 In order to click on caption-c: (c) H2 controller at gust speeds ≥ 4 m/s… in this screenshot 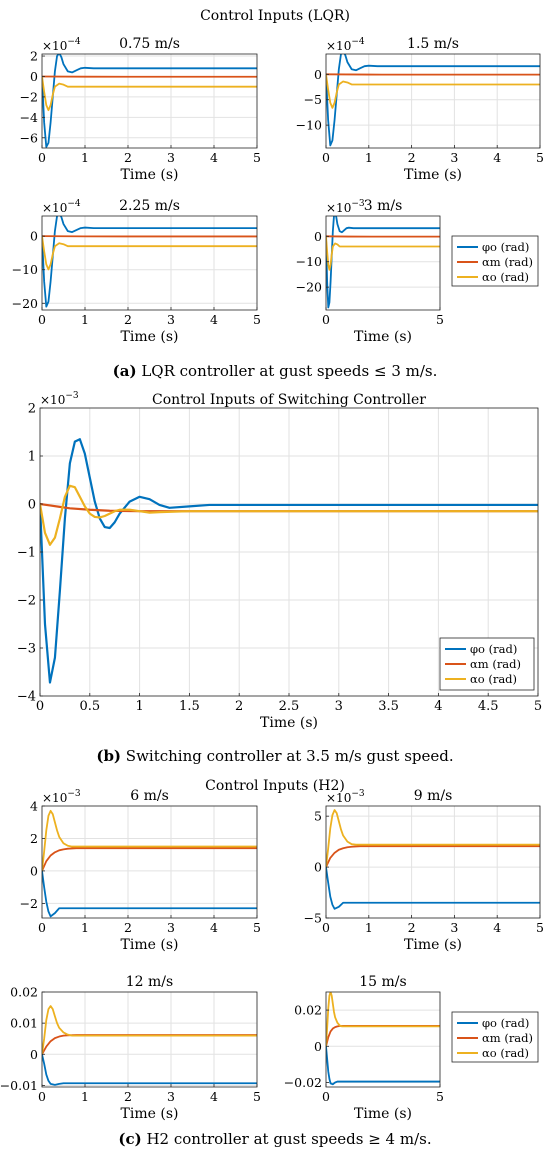, I will do `click(274, 1139)`.